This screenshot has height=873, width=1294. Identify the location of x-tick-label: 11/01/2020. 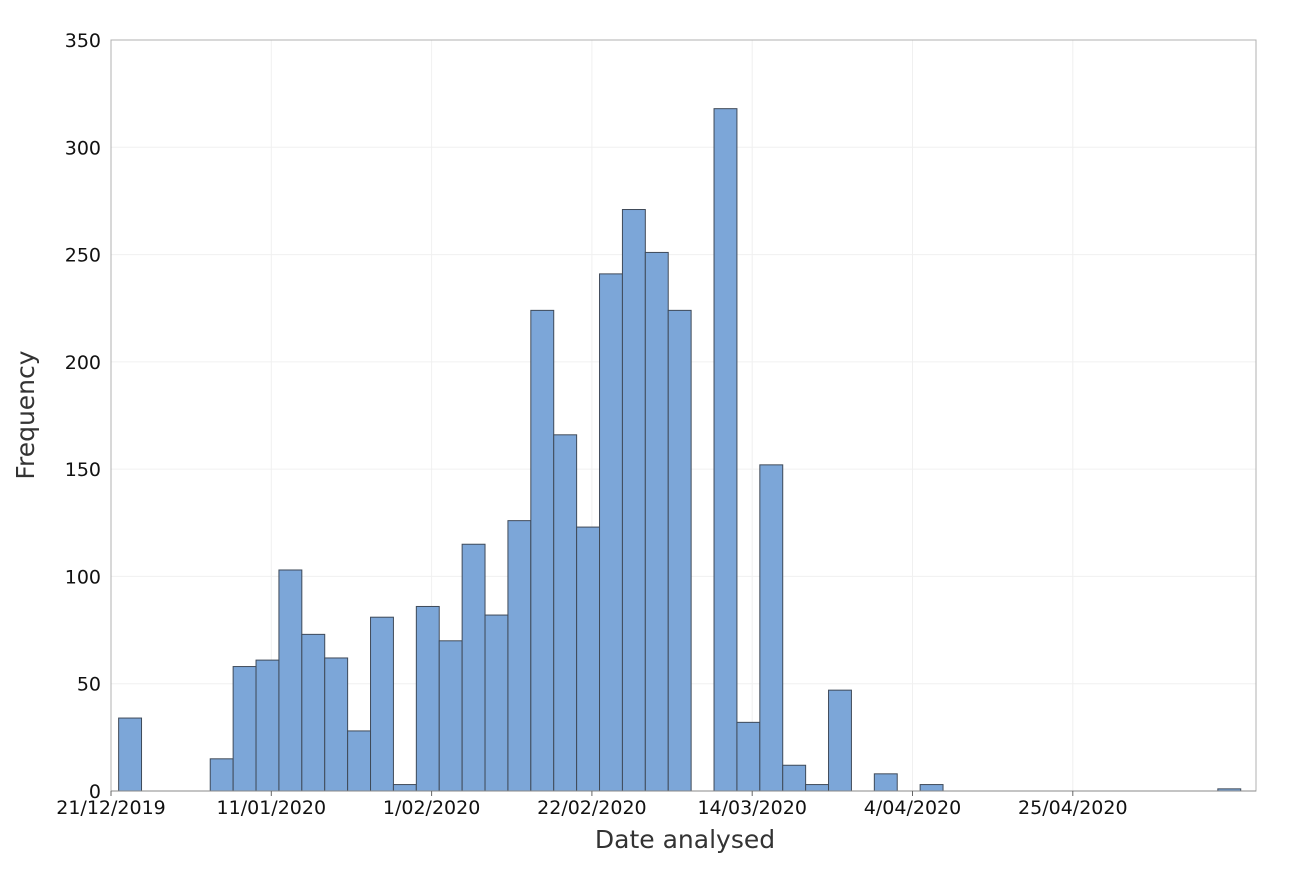
(272, 808).